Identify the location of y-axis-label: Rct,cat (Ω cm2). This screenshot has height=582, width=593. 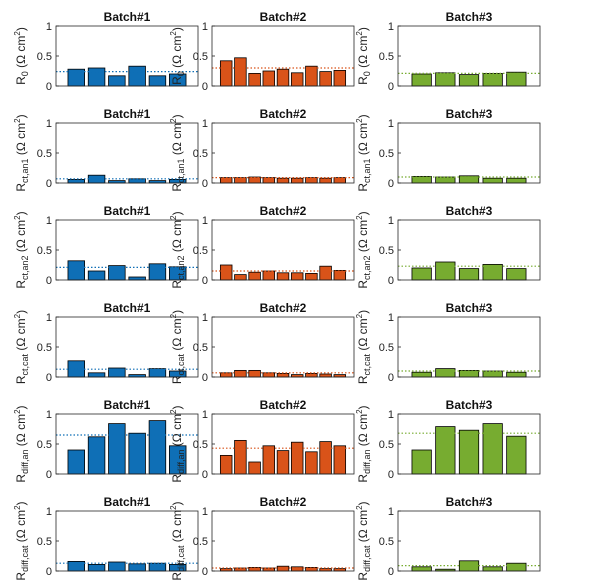
(363, 347).